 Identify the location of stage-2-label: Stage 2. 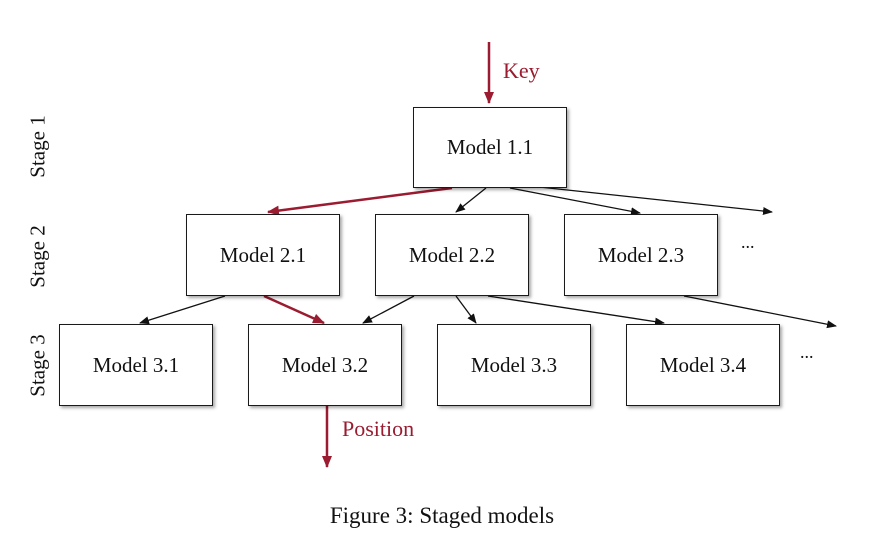
(37, 256).